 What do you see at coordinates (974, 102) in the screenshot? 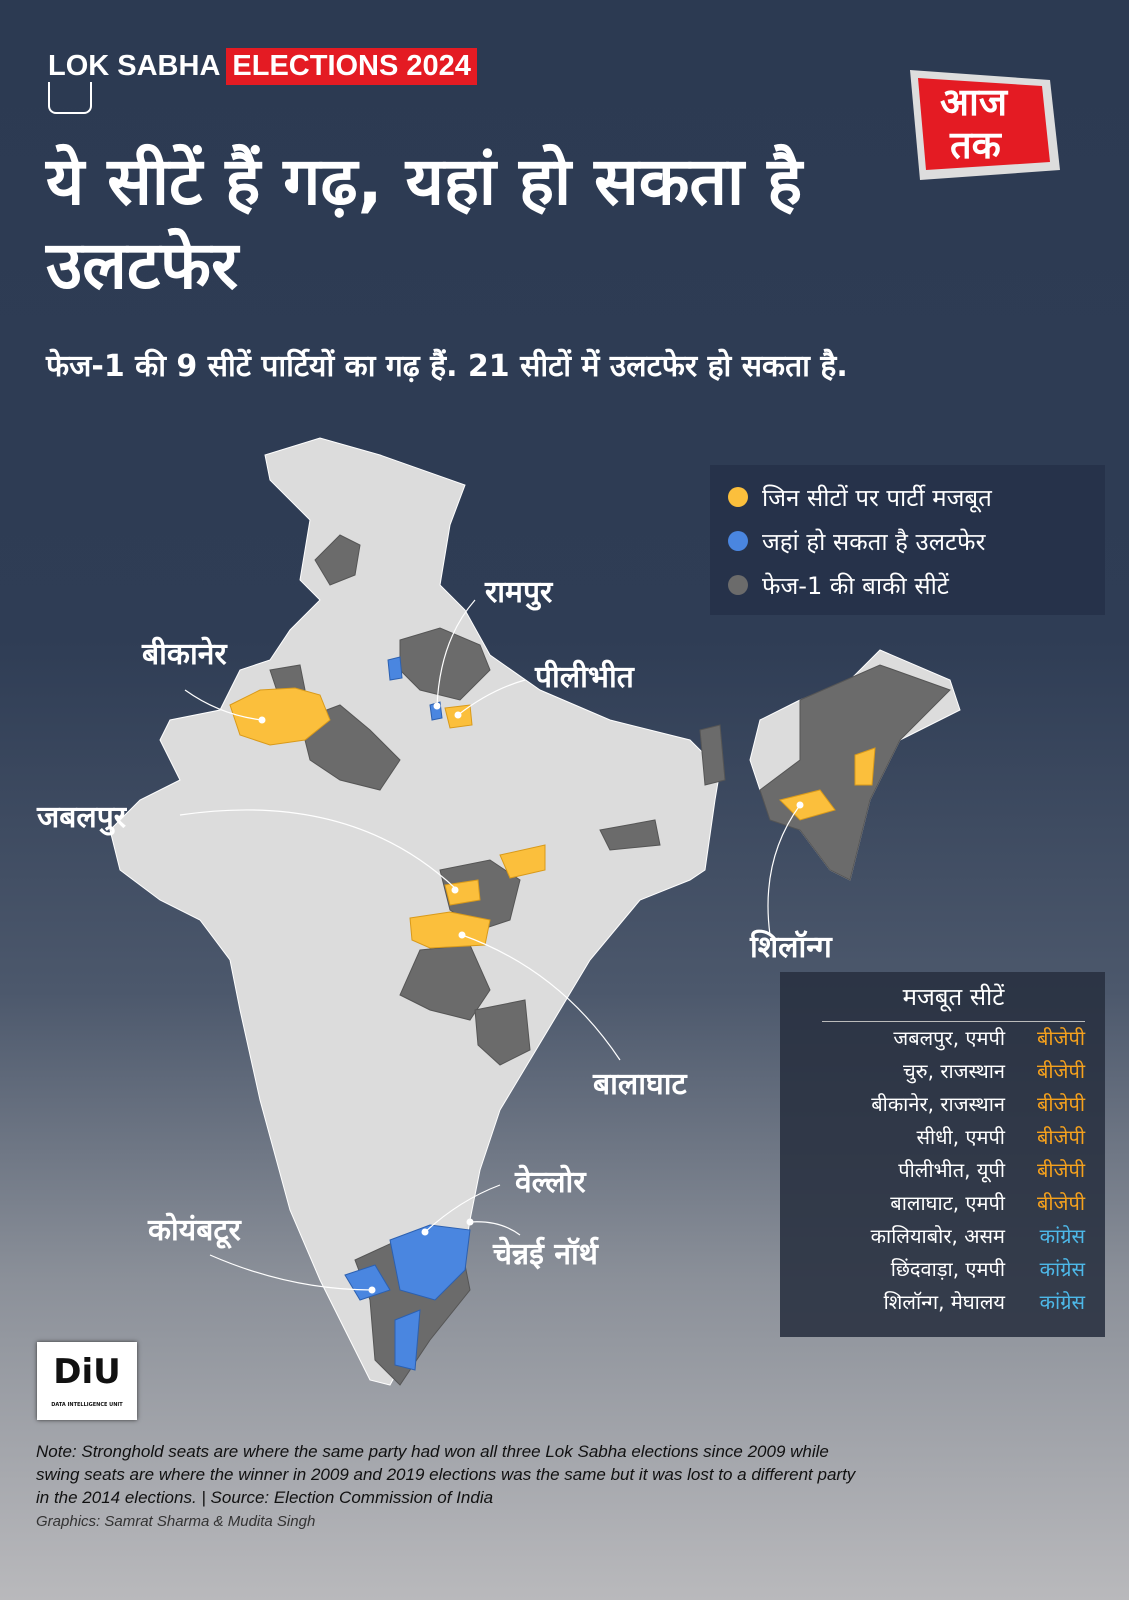
I see `svg-text: आज` at bounding box center [974, 102].